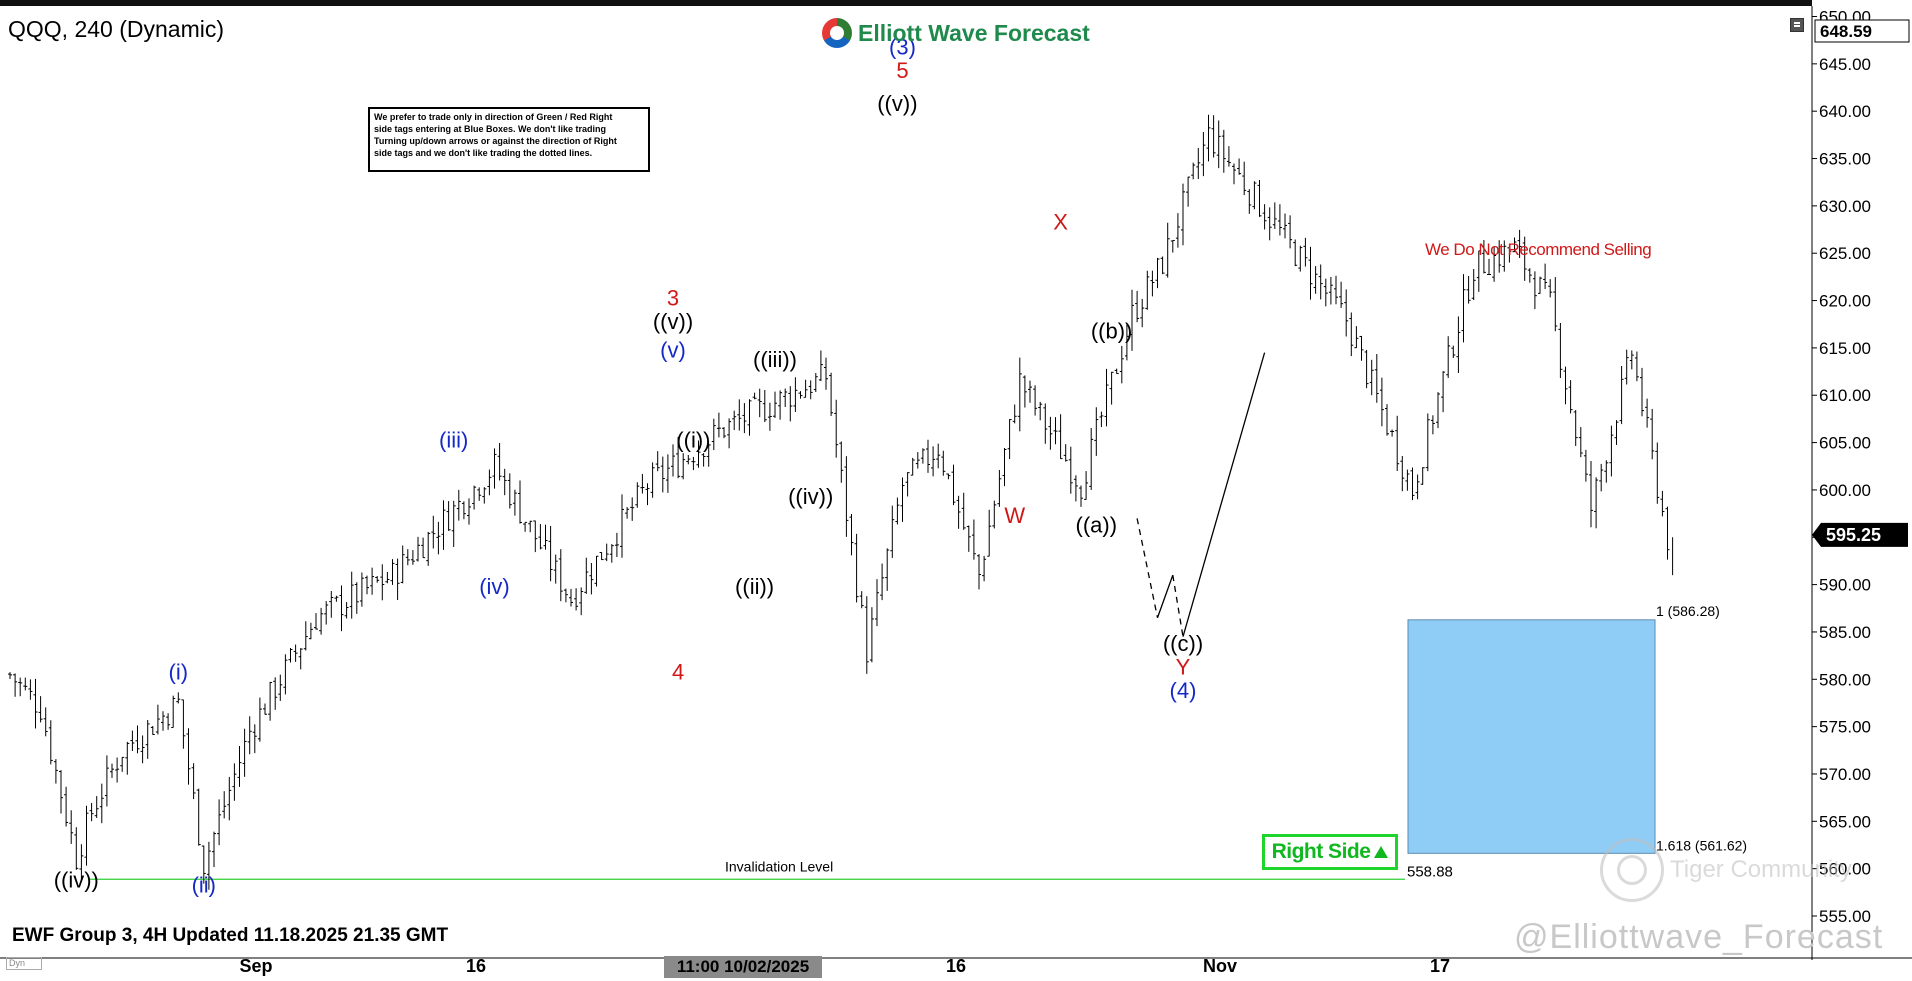  I want to click on current-price-label: 595.25, so click(1853, 535).